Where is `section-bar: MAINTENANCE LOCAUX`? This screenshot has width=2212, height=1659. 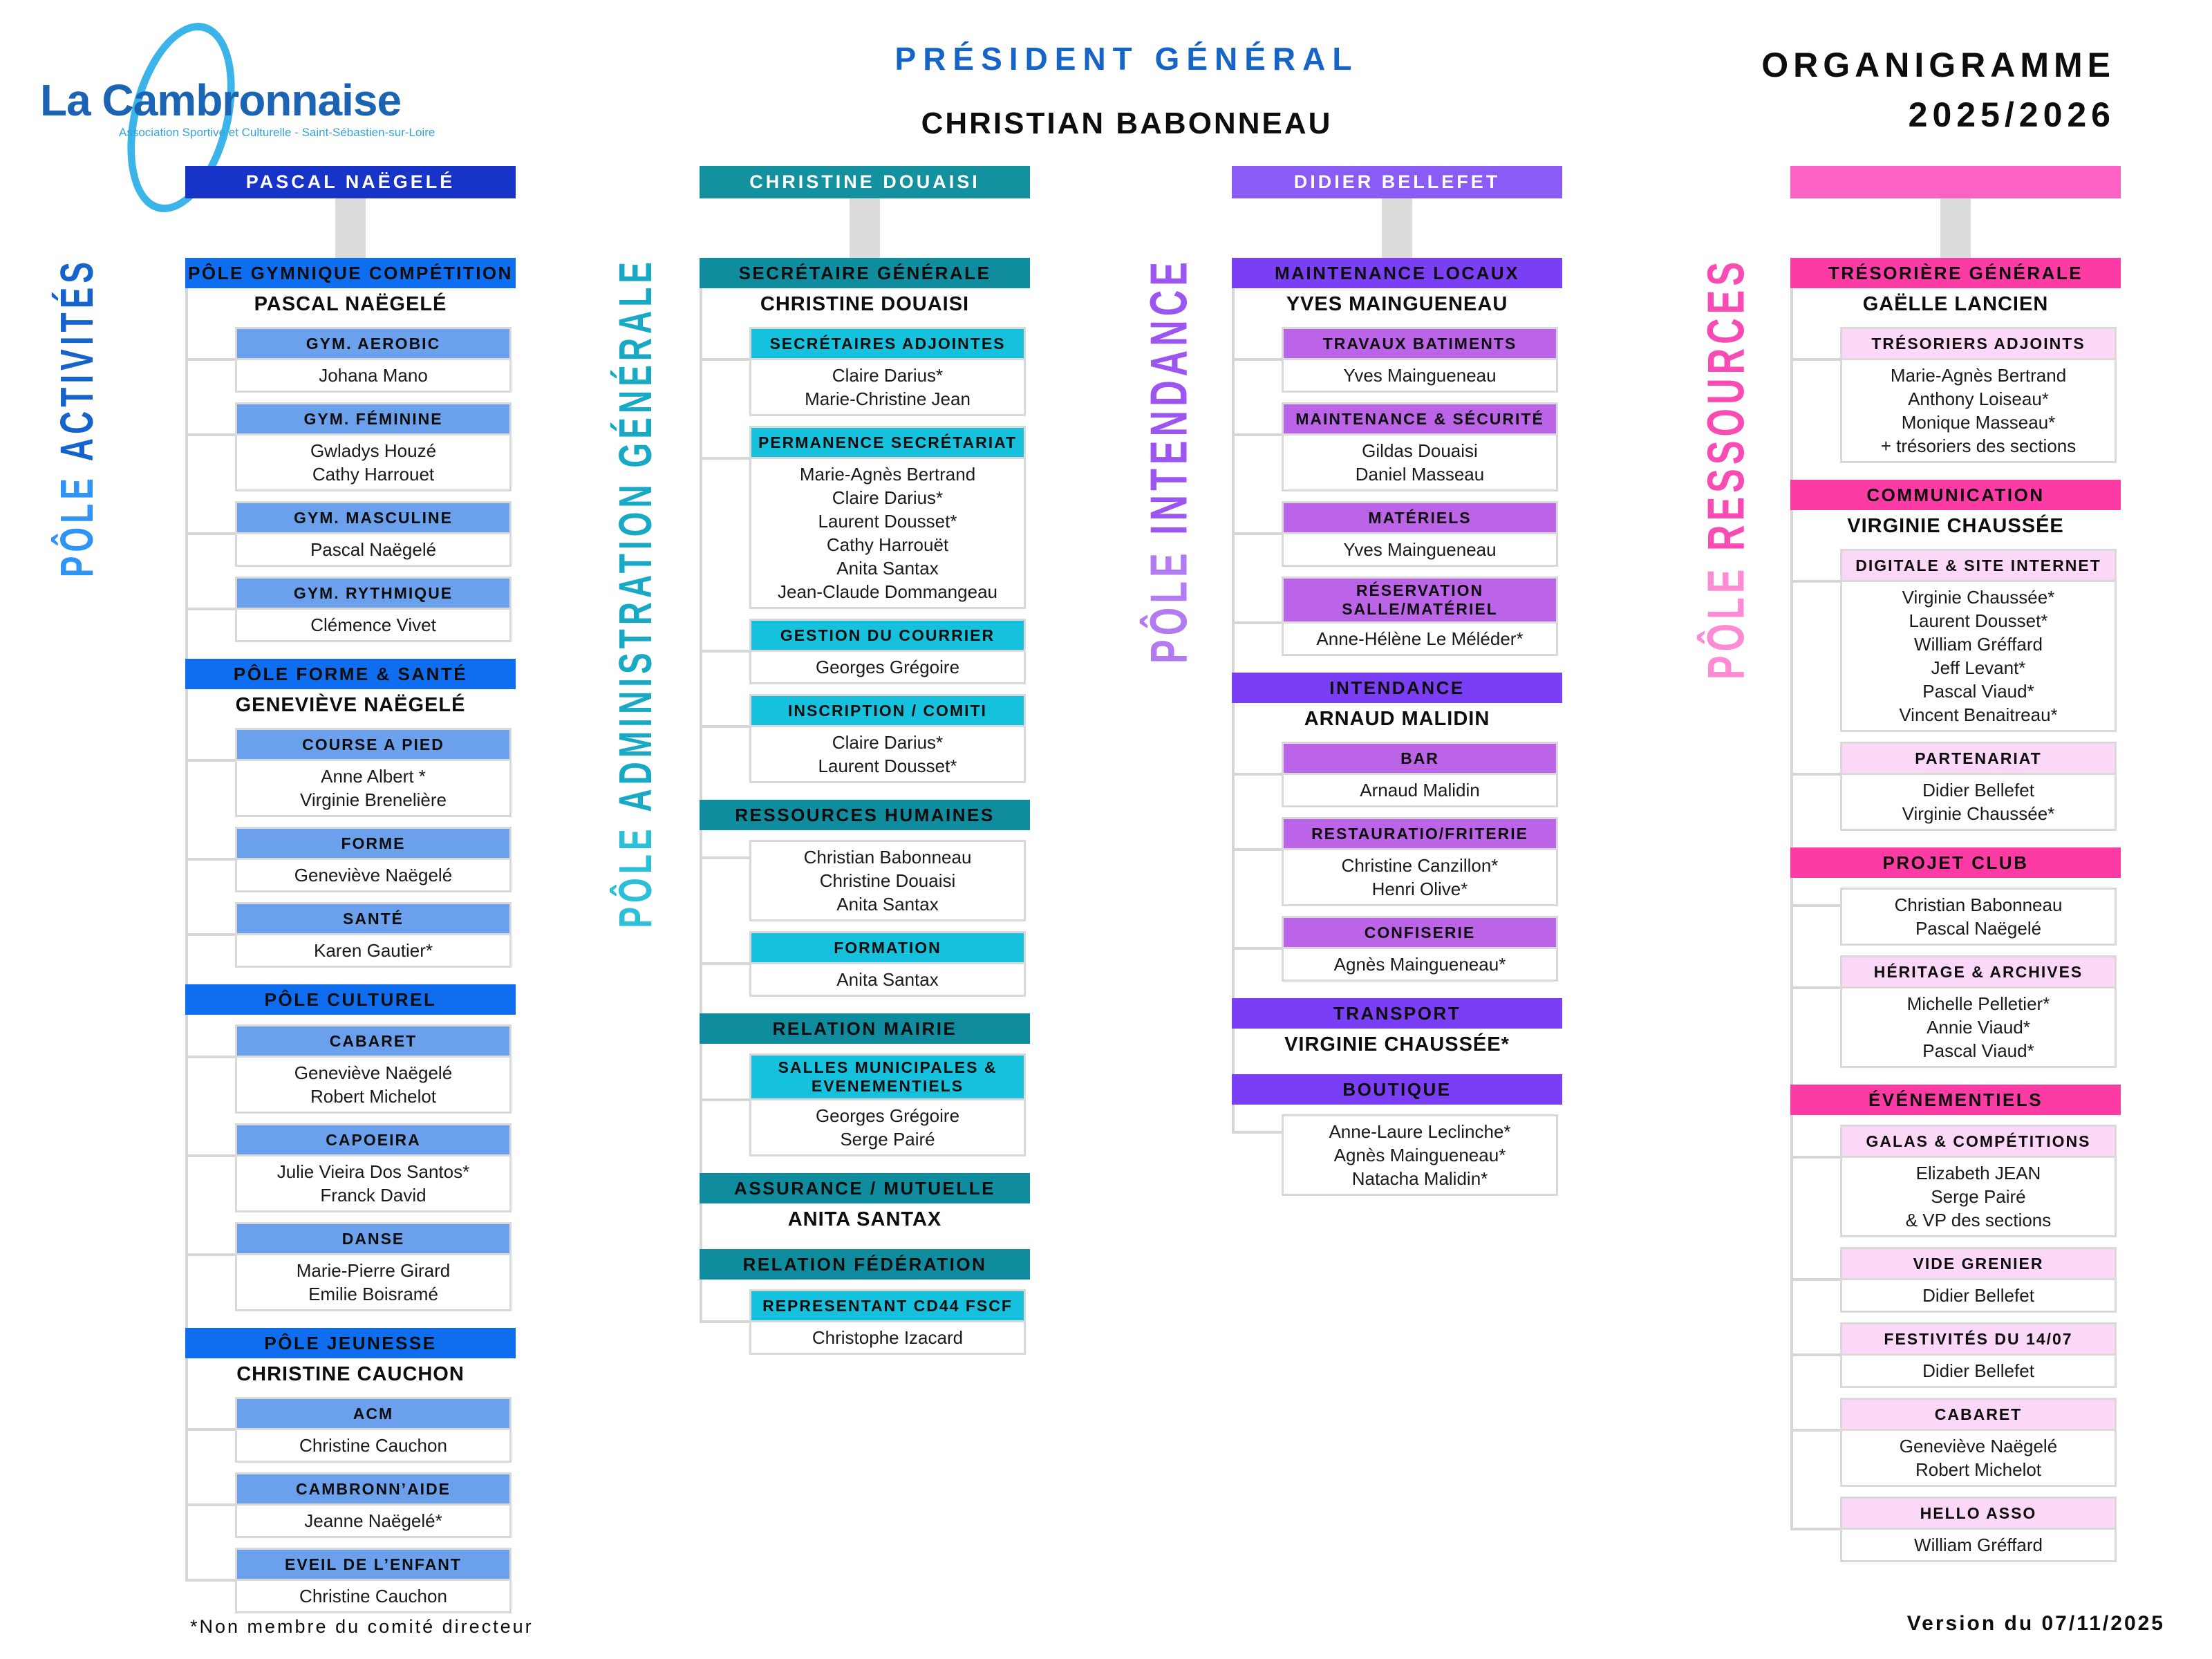
section-bar: MAINTENANCE LOCAUX is located at coordinates (1397, 273).